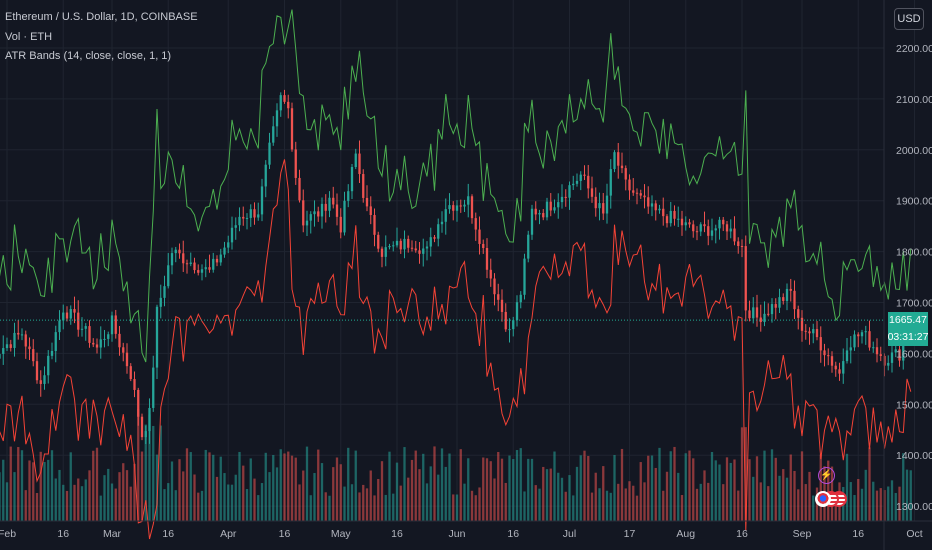 The height and width of the screenshot is (550, 932). Describe the element at coordinates (101, 17) in the screenshot. I see `symbol-title: Ethereum / U.S. Dollar, 1D, COINBASE` at that location.